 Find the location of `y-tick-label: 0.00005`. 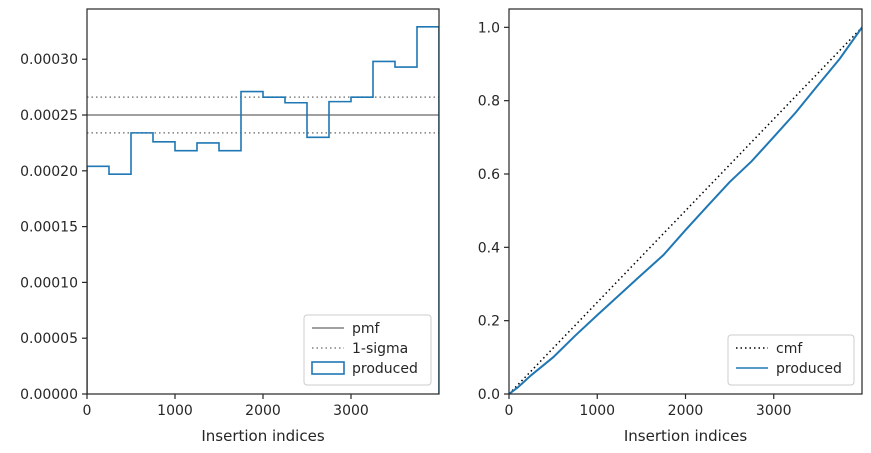

y-tick-label: 0.00005 is located at coordinates (49, 339).